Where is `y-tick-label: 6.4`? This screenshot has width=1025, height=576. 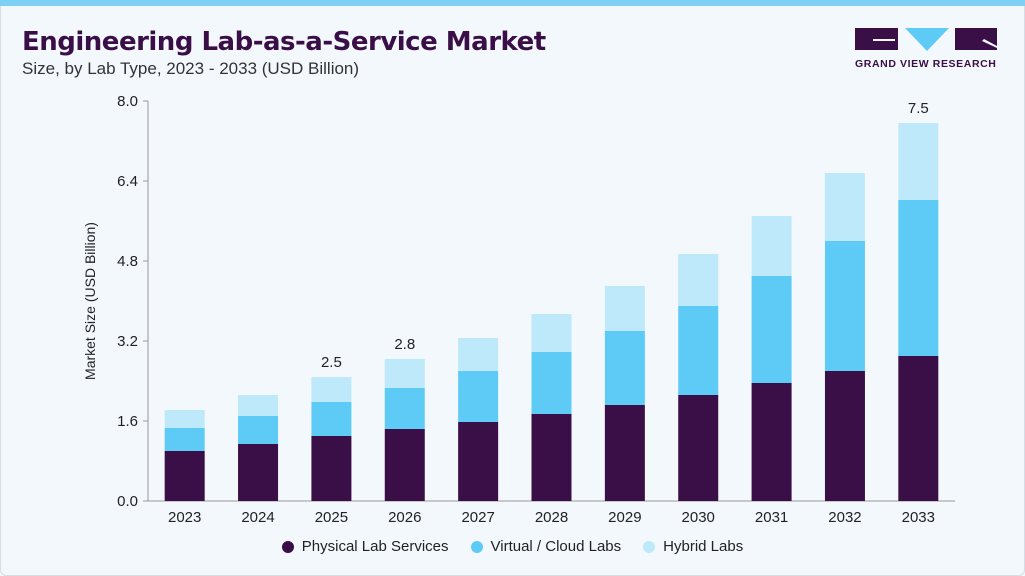 y-tick-label: 6.4 is located at coordinates (127, 181).